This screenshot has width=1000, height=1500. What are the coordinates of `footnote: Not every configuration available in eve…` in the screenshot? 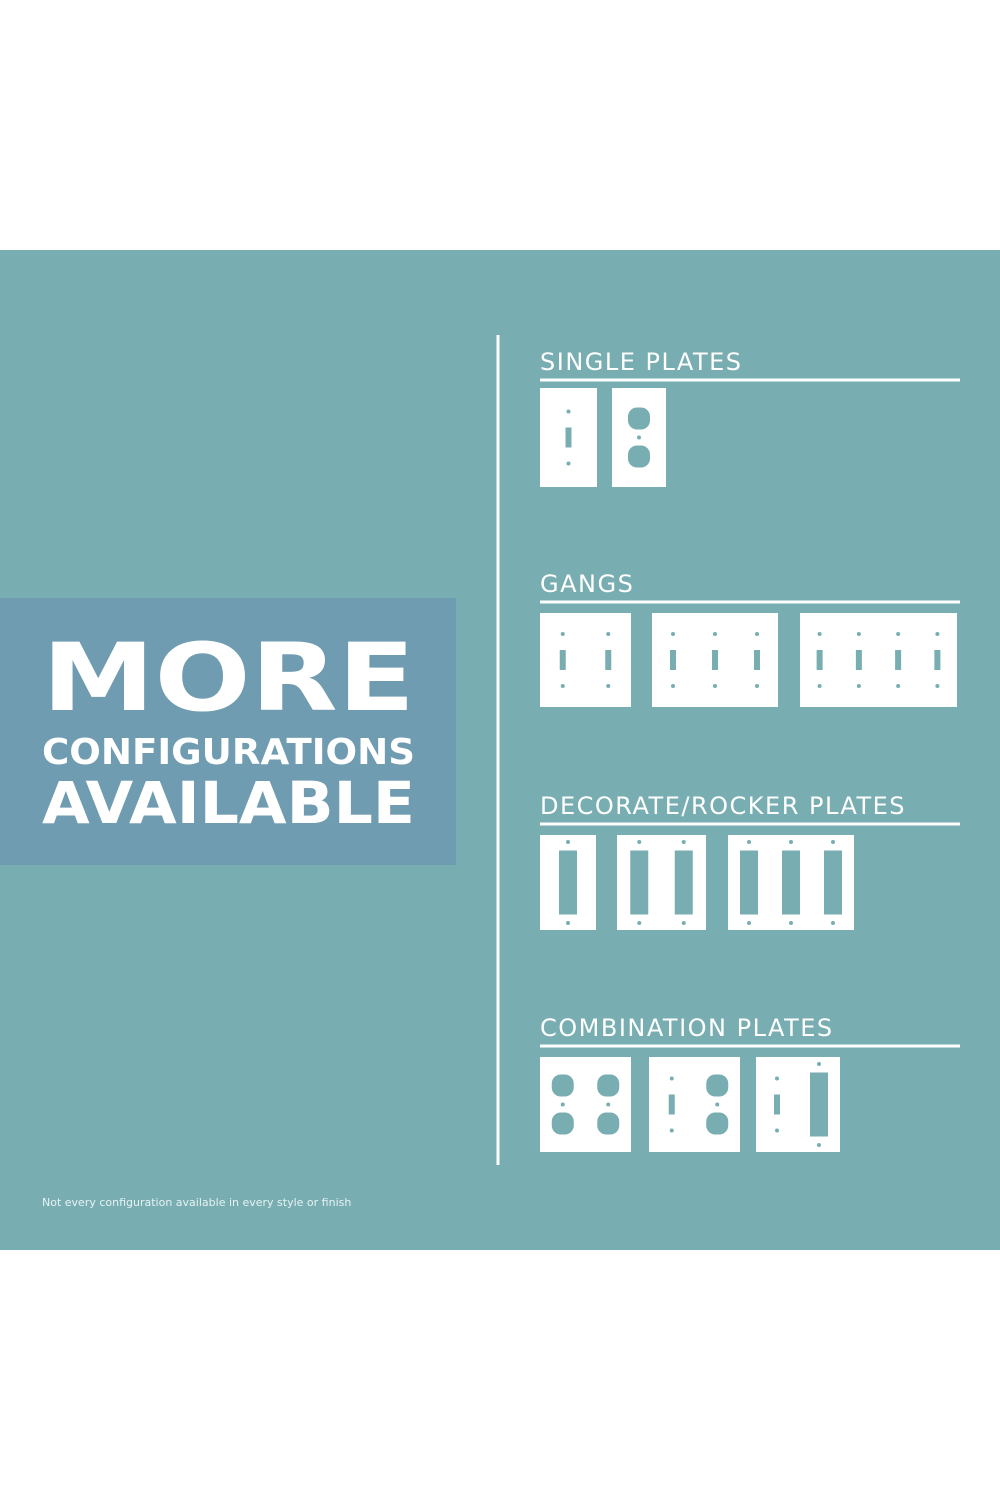 It's located at (196, 1202).